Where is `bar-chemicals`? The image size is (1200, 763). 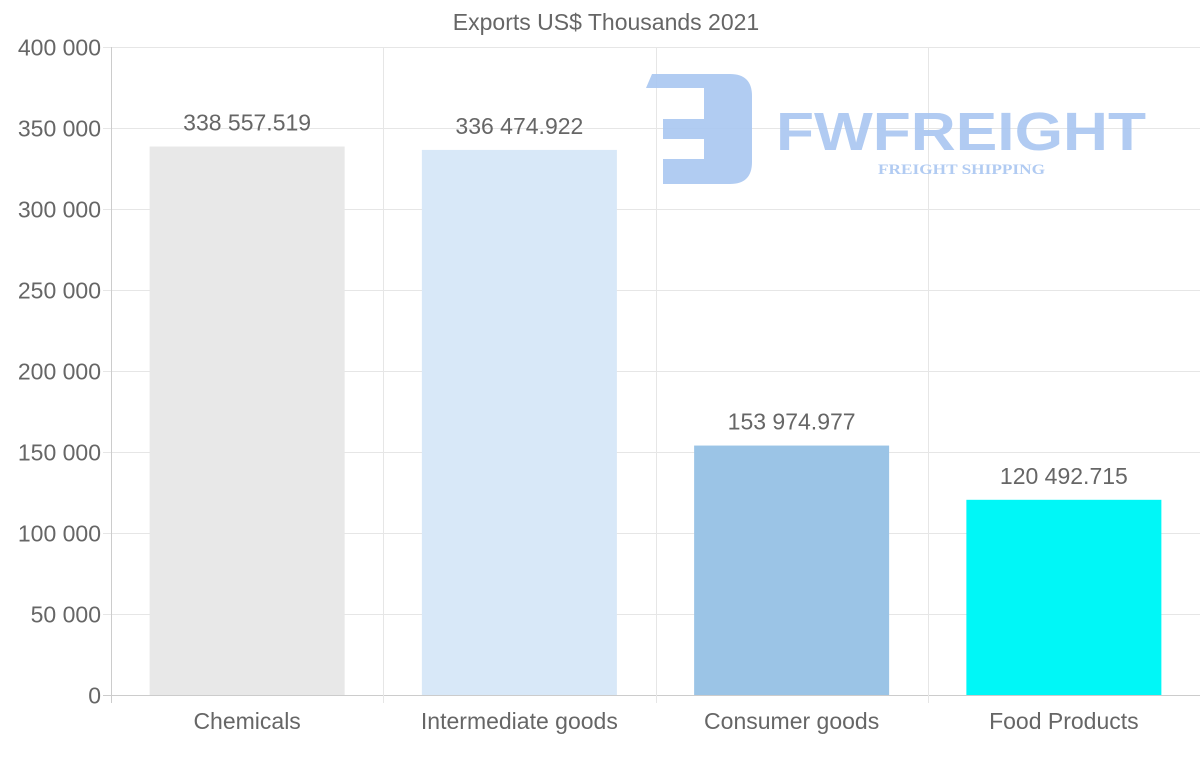 bar-chemicals is located at coordinates (247, 421).